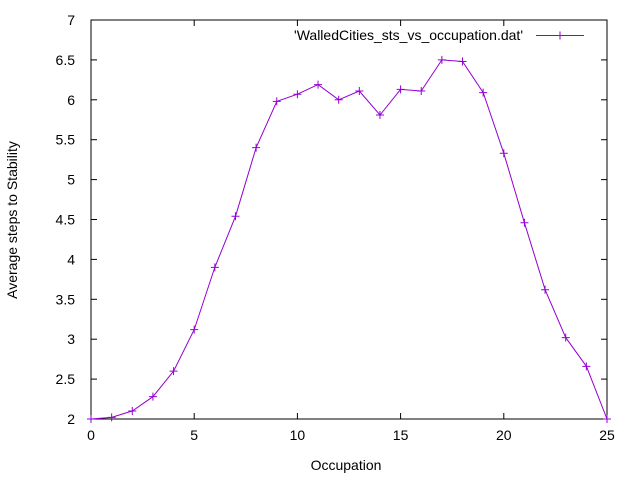  What do you see at coordinates (71, 259) in the screenshot?
I see `y-tick-label: 4` at bounding box center [71, 259].